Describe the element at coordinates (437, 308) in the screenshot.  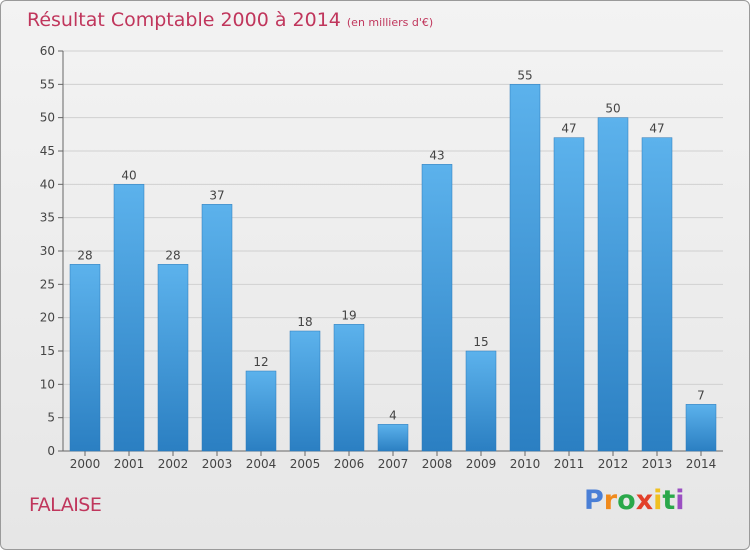
I see `bar-2008` at that location.